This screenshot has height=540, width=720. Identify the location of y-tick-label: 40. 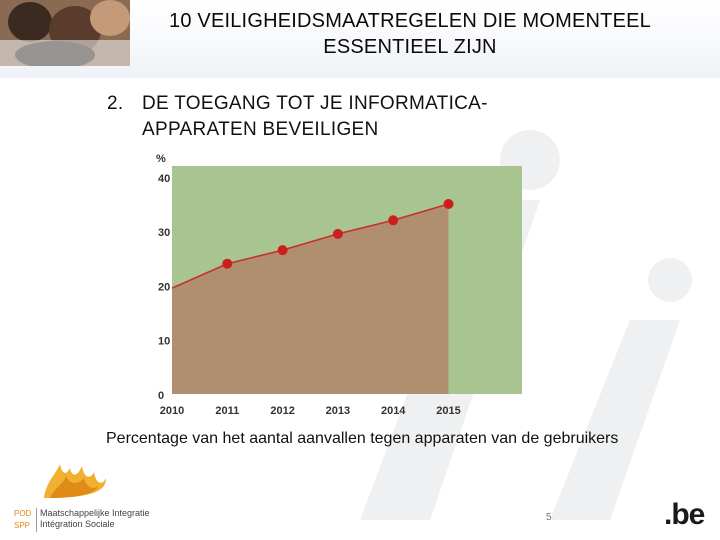
(164, 179).